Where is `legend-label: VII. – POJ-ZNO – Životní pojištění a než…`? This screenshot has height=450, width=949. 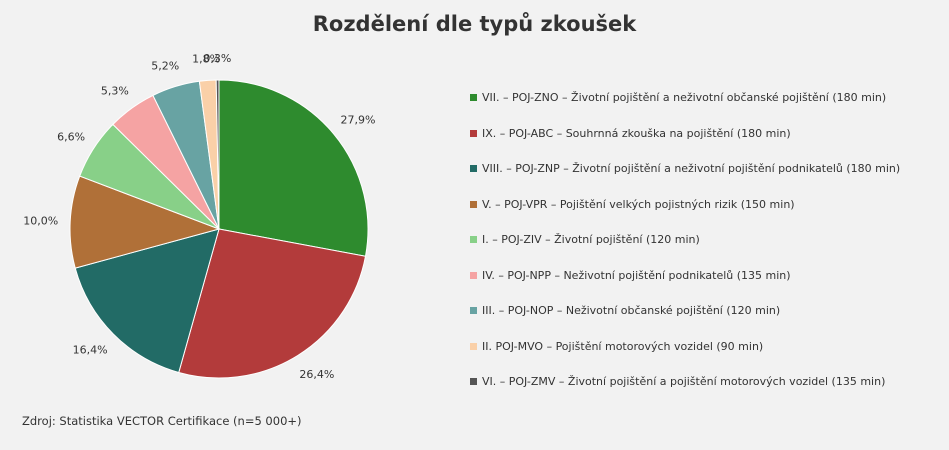 legend-label: VII. – POJ-ZNO – Životní pojištění a než… is located at coordinates (684, 97).